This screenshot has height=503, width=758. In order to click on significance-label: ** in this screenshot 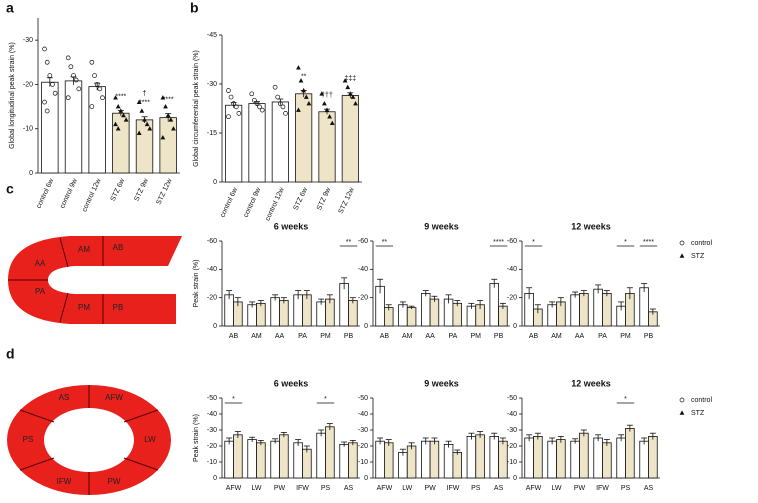, I will do `click(385, 242)`.